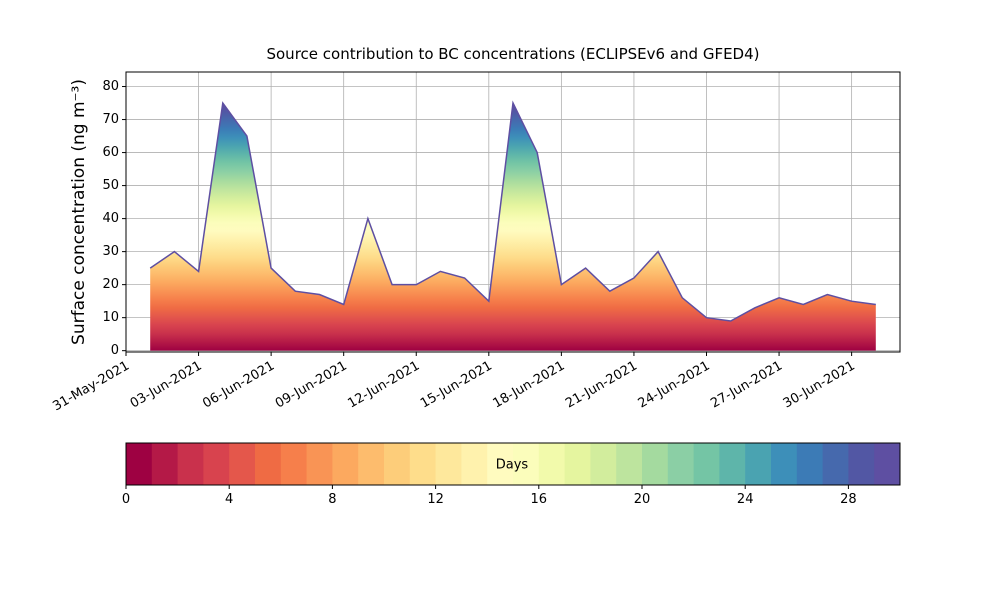  I want to click on colorbar-frame, so click(513, 464).